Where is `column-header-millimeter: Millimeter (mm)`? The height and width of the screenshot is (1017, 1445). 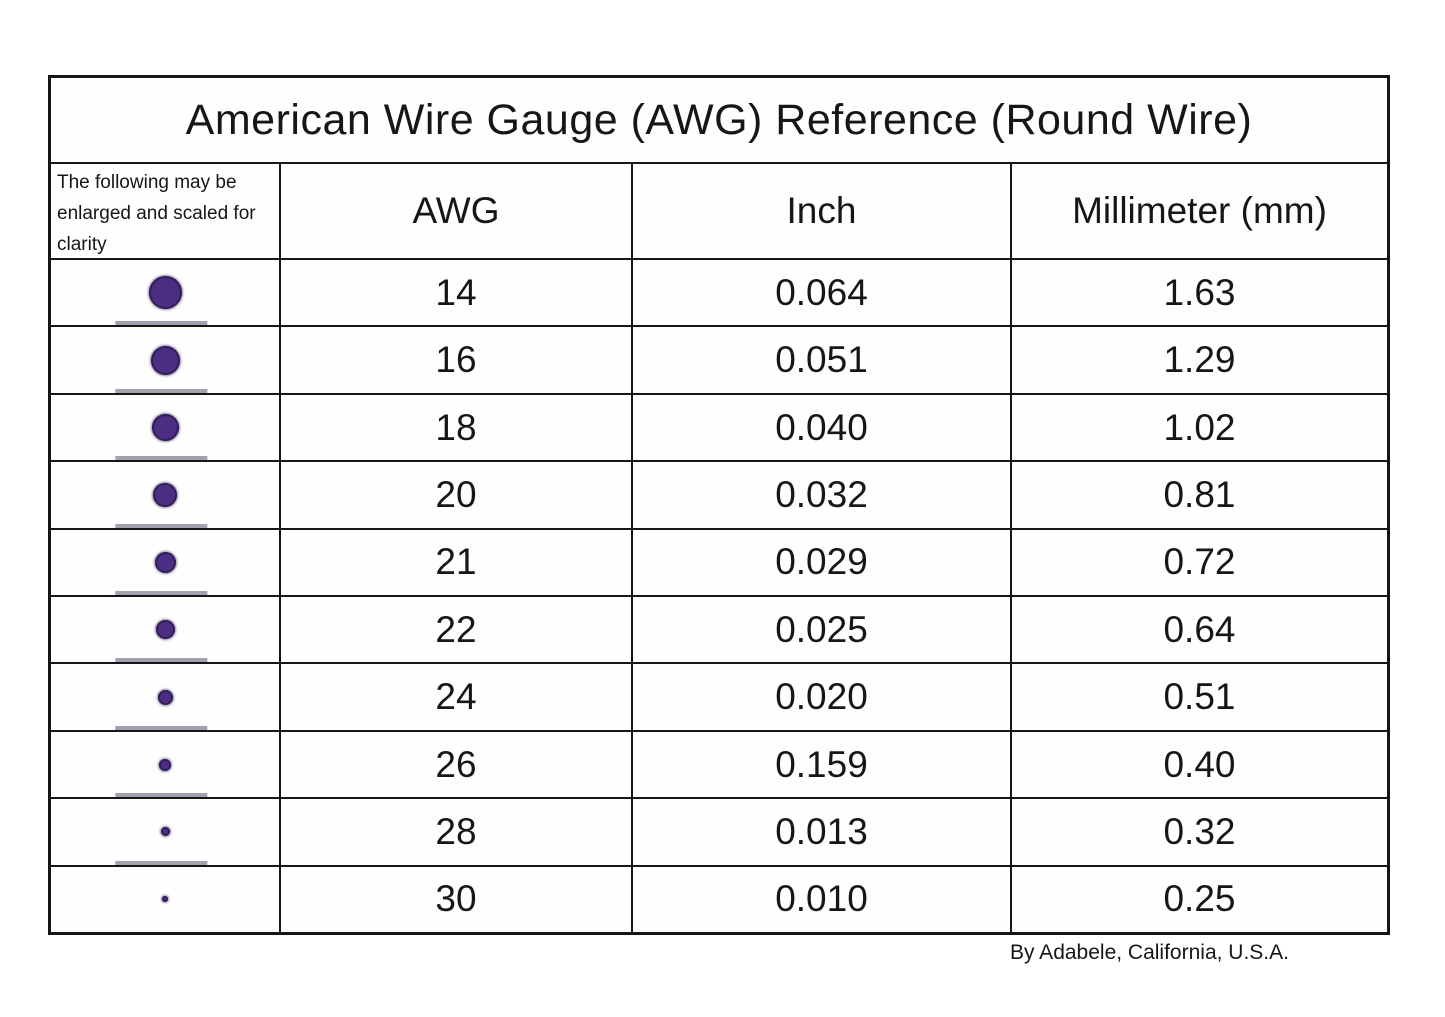 column-header-millimeter: Millimeter (mm) is located at coordinates (1199, 210).